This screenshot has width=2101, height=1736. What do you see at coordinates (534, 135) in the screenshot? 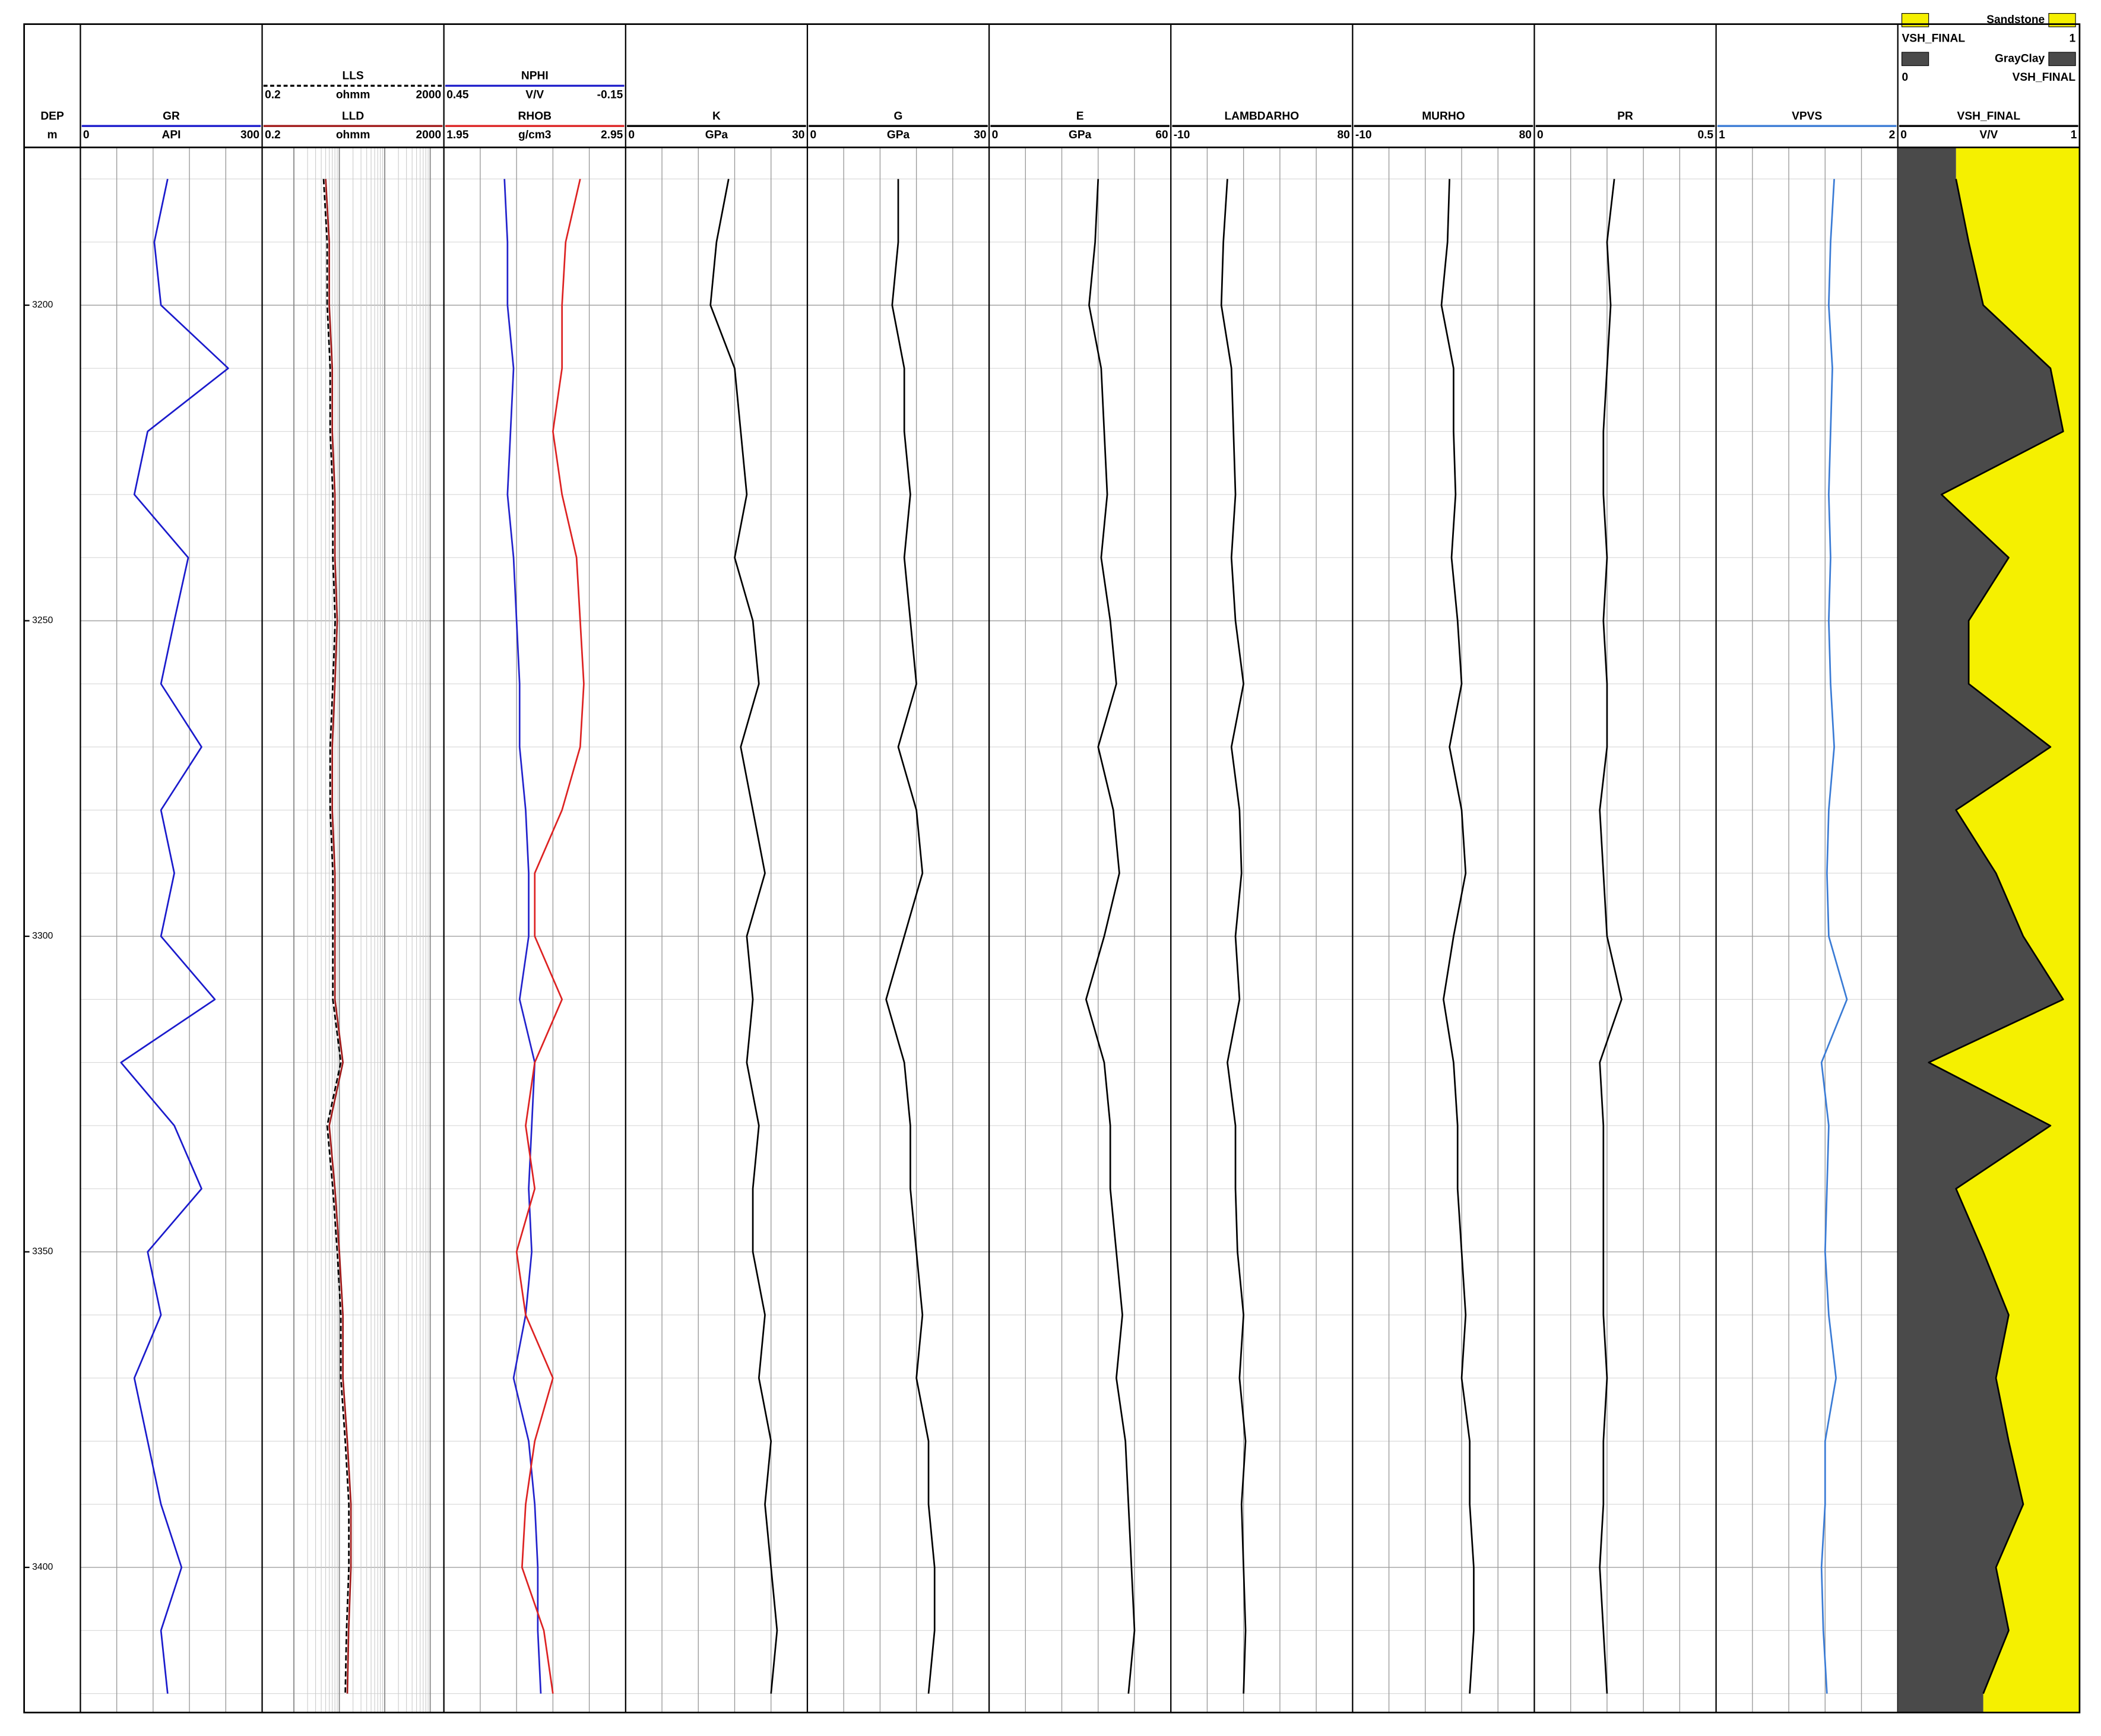
I see `curve-unit: g/cm3` at bounding box center [534, 135].